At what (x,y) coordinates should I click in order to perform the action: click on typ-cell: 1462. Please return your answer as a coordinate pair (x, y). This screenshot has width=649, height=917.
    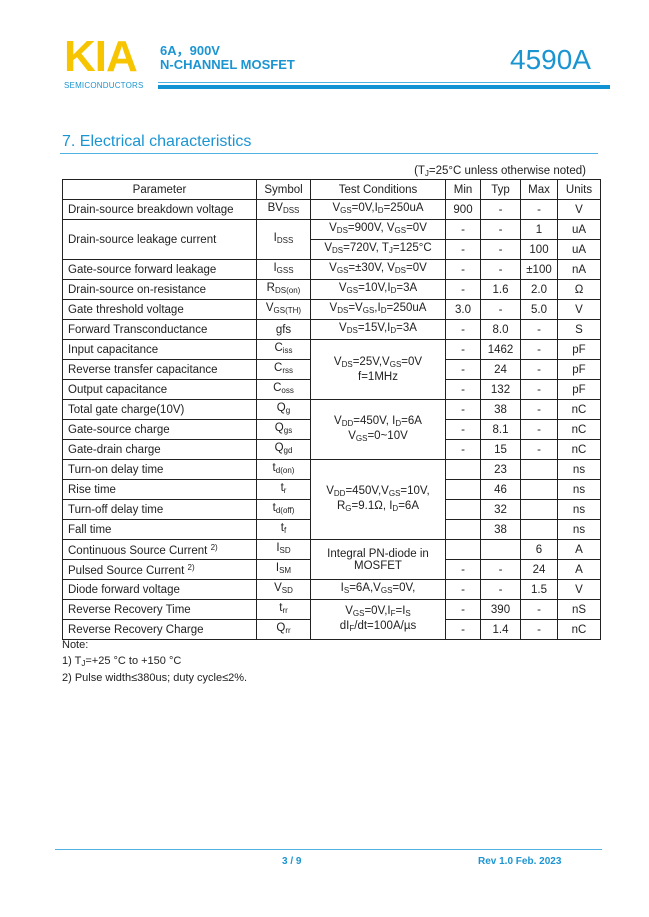
    Looking at the image, I should click on (500, 349).